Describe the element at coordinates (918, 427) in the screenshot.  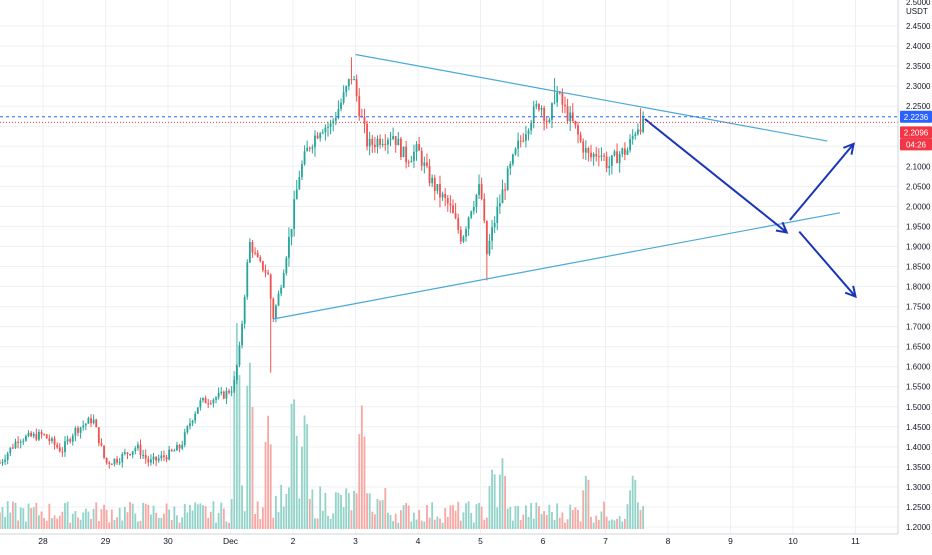
I see `price-tick-label: 1.4500` at that location.